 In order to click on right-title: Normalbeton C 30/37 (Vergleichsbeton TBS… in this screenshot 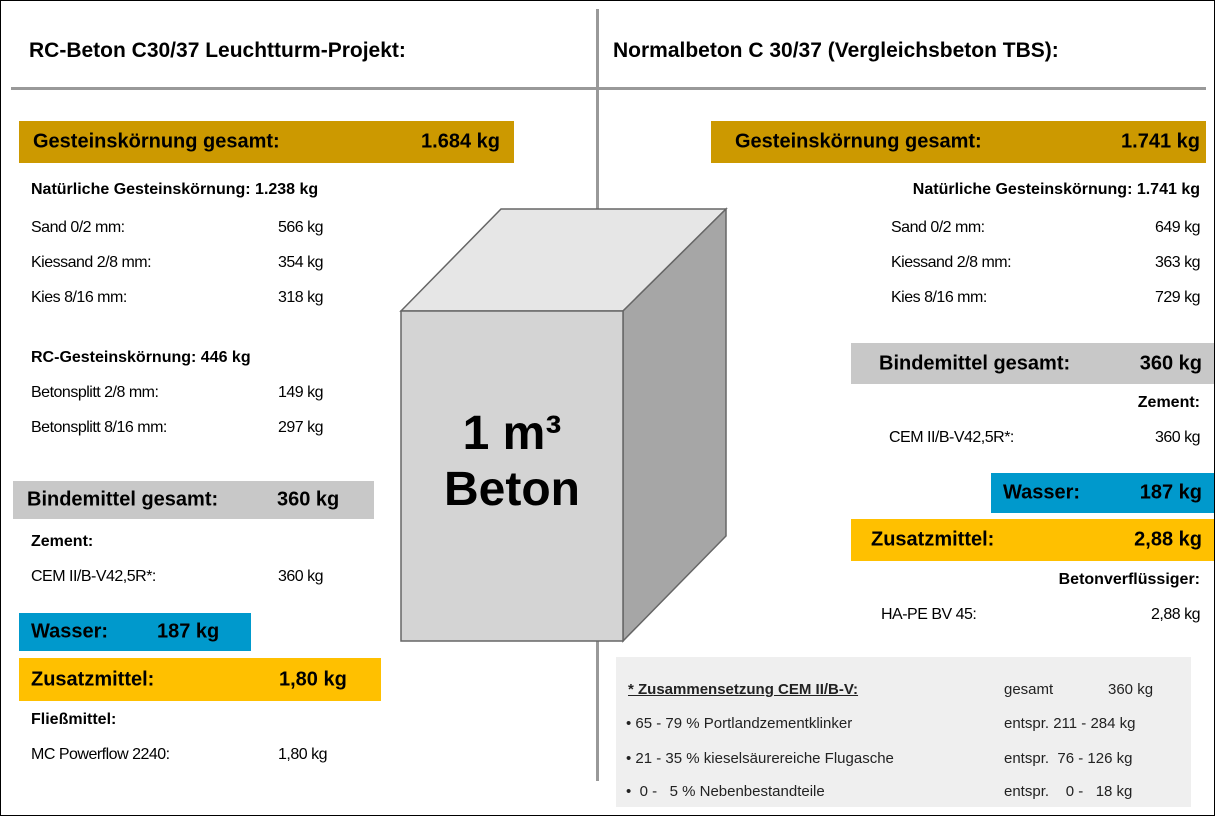, I will do `click(836, 50)`.